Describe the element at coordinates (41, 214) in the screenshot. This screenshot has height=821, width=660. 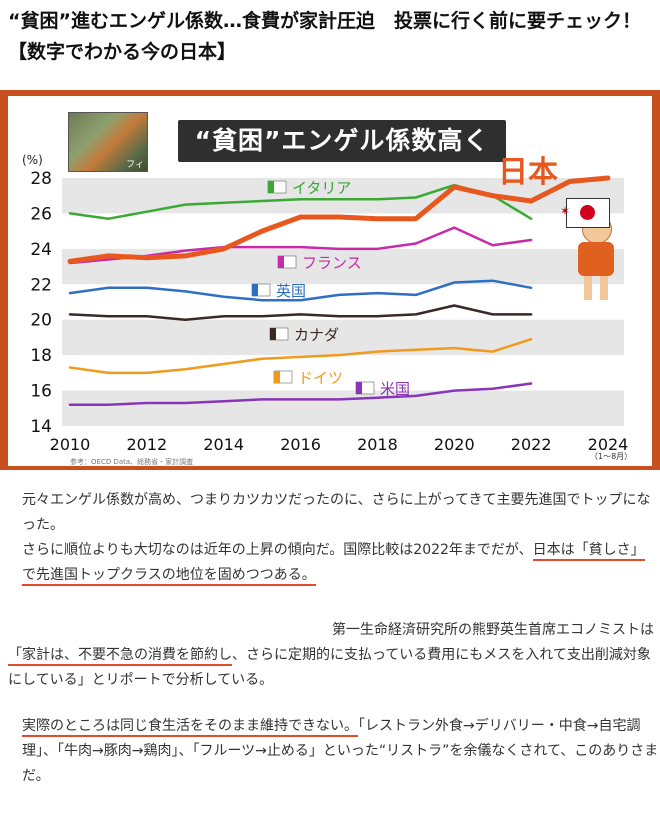
I see `y-tick-label: 26` at that location.